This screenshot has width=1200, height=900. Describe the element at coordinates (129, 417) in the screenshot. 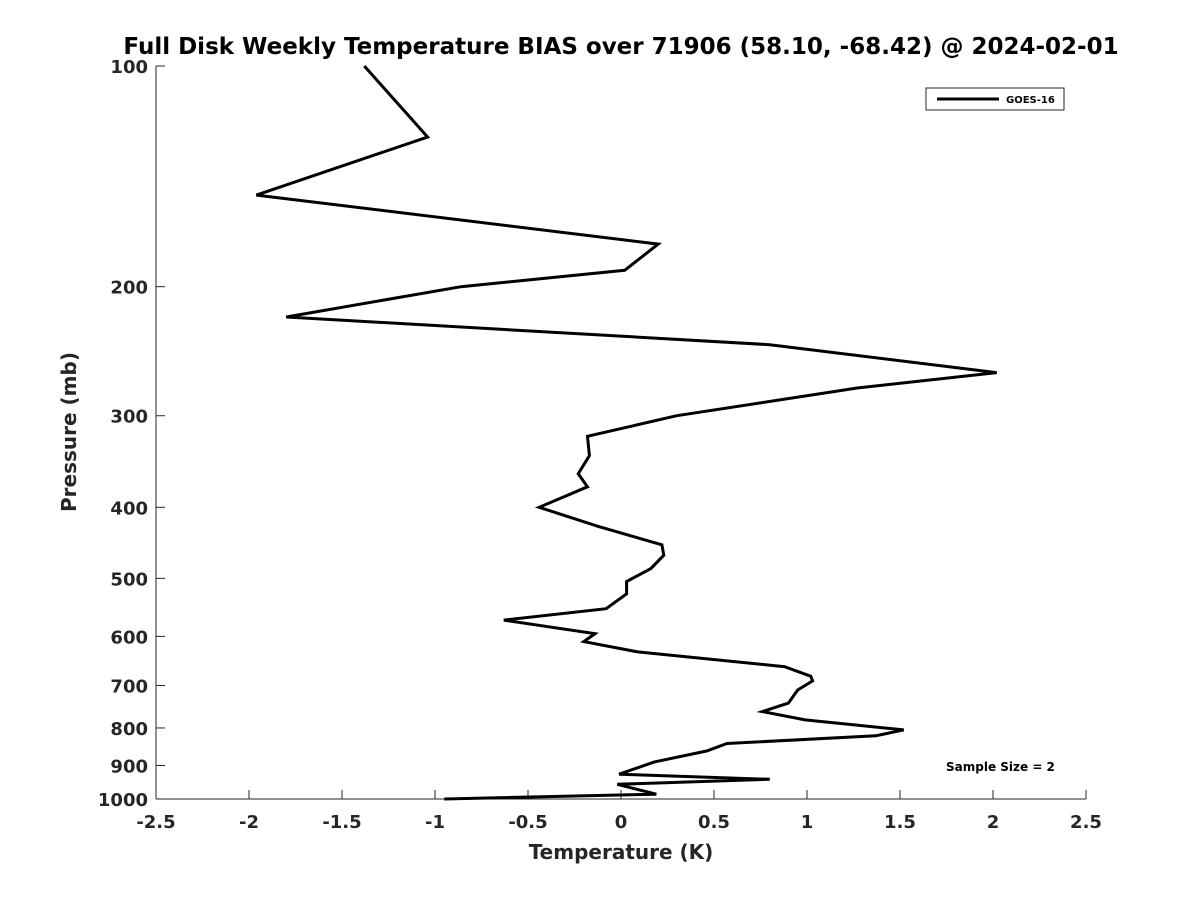

I see `y-tick-label: 300` at that location.